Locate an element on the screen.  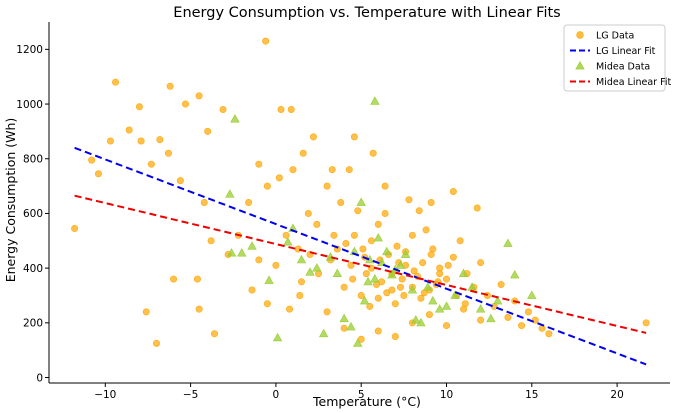
x-axis: −10 −5 0 5 10 15 20 is located at coordinates (359, 391).